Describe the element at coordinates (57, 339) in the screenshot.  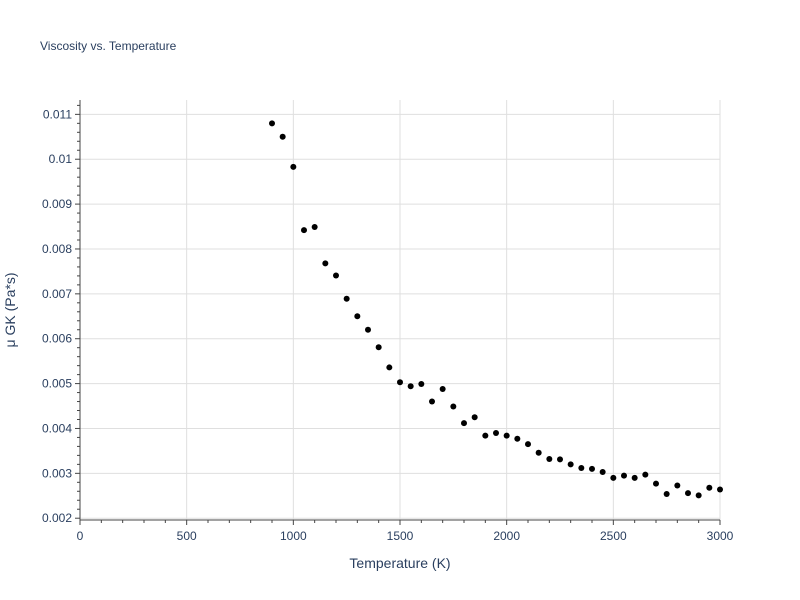
I see `y-tick-label: 0.006` at that location.